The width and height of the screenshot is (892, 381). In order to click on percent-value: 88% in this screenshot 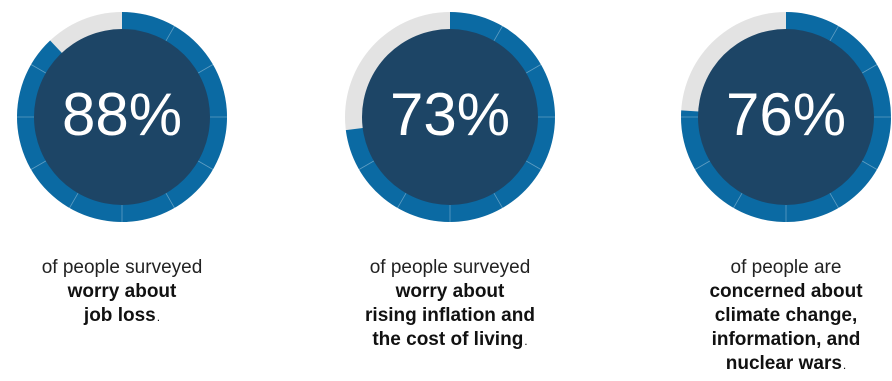, I will do `click(122, 114)`.